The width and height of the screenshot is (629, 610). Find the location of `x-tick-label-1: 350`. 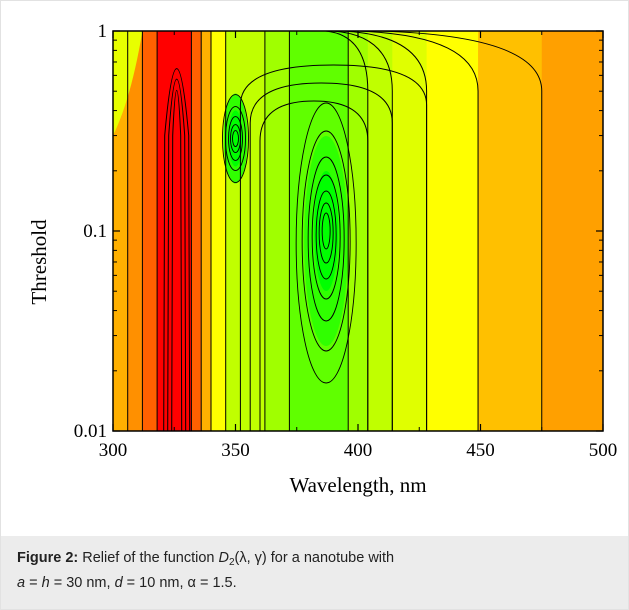

x-tick-label-1: 350 is located at coordinates (235, 450).